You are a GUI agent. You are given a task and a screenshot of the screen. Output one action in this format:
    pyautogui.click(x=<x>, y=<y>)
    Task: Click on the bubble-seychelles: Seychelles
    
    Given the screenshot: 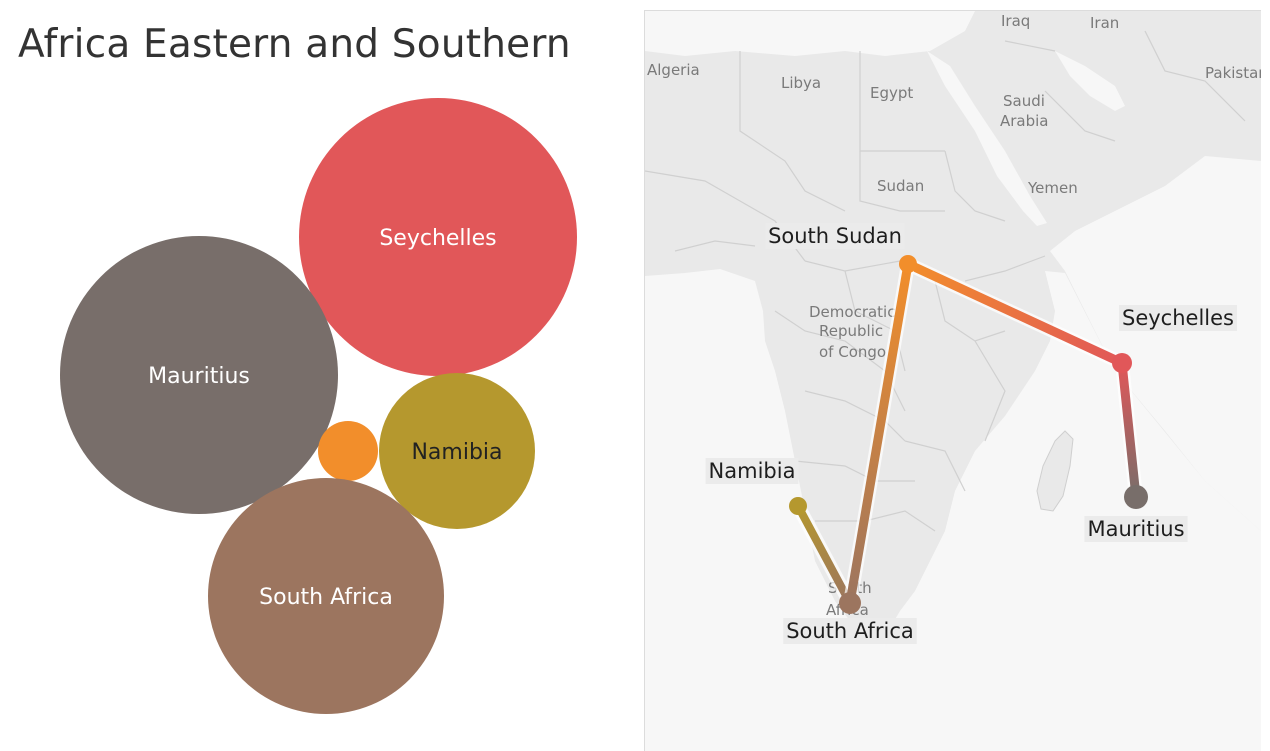 What is the action you would take?
    pyautogui.click(x=438, y=237)
    